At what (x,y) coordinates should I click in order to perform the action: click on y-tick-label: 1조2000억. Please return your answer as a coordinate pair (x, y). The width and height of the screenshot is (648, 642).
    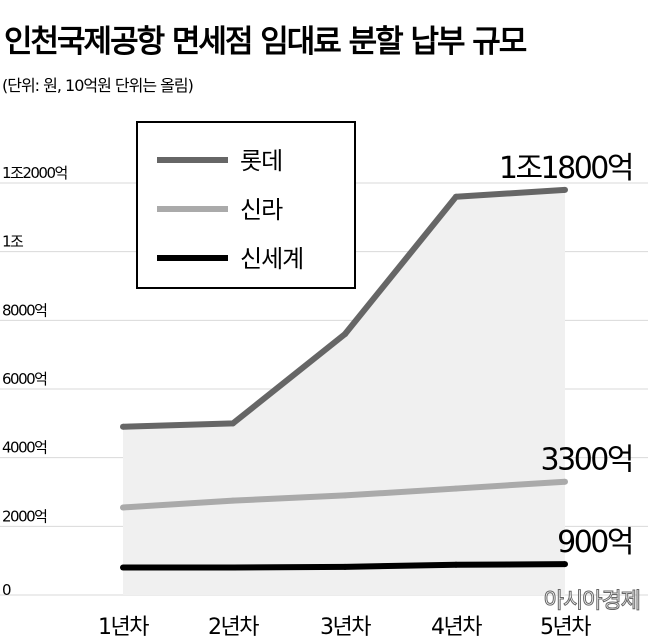
    Looking at the image, I should click on (34, 173).